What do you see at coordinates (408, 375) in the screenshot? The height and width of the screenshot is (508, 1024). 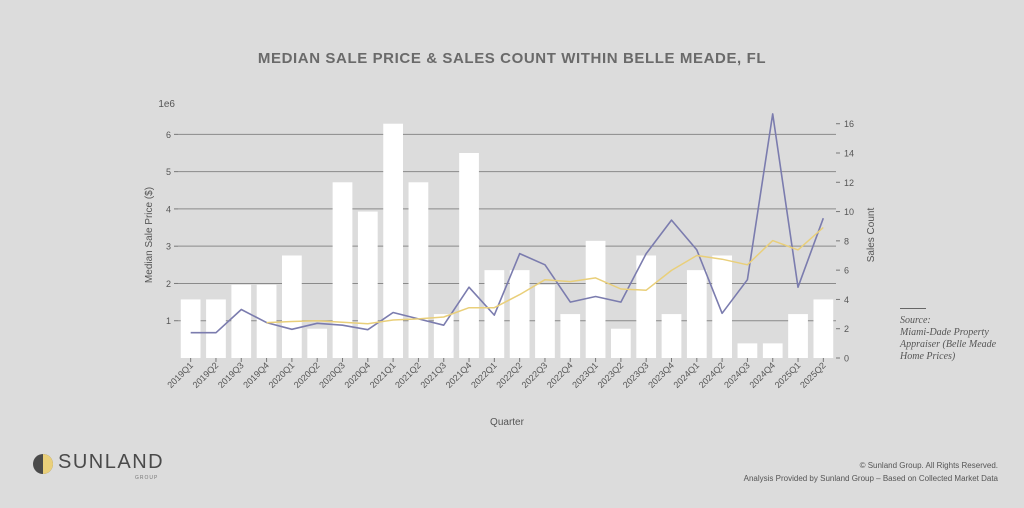 I see `x-tick-label: 2021Q2` at bounding box center [408, 375].